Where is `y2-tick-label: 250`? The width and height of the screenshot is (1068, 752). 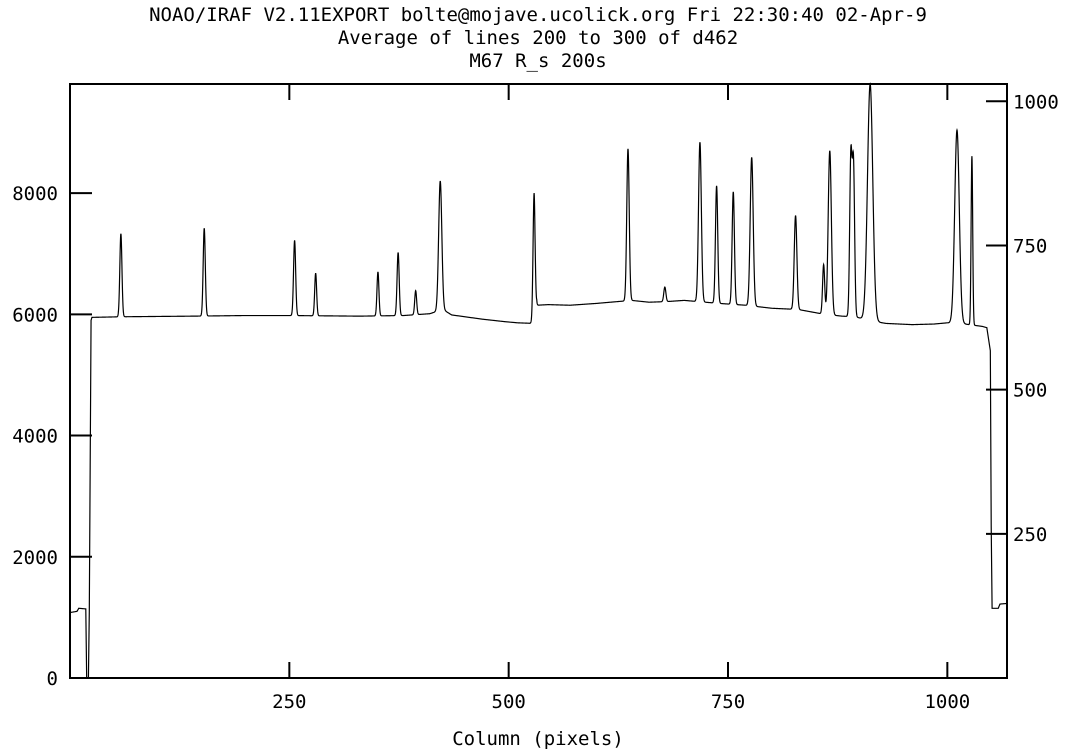 y2-tick-label: 250 is located at coordinates (1030, 535).